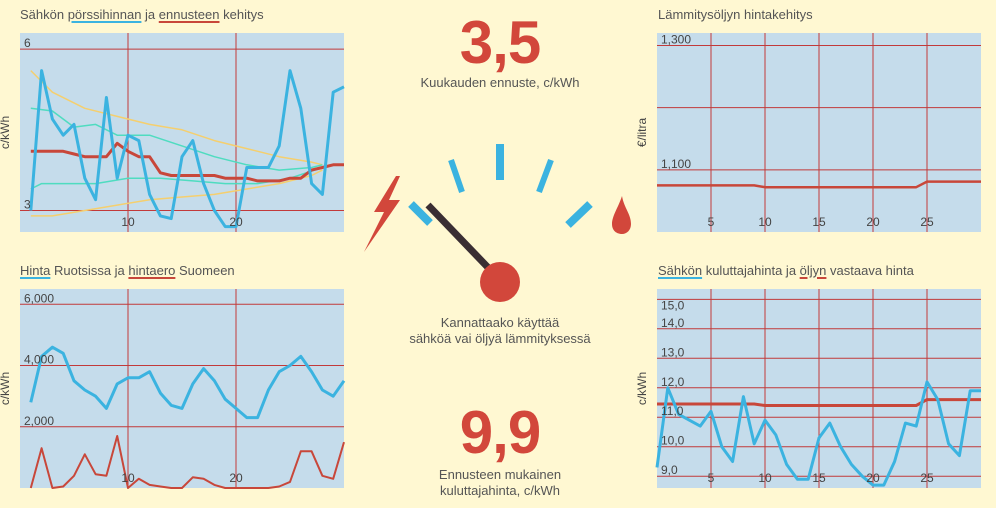  Describe the element at coordinates (673, 323) in the screenshot. I see `y-tick-label: 14,0` at that location.